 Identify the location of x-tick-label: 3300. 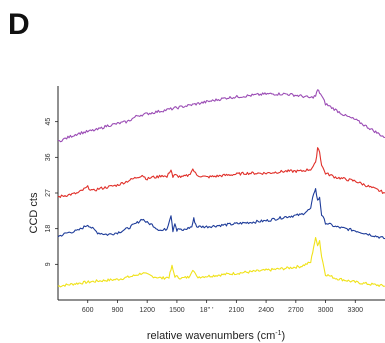
(355, 310).